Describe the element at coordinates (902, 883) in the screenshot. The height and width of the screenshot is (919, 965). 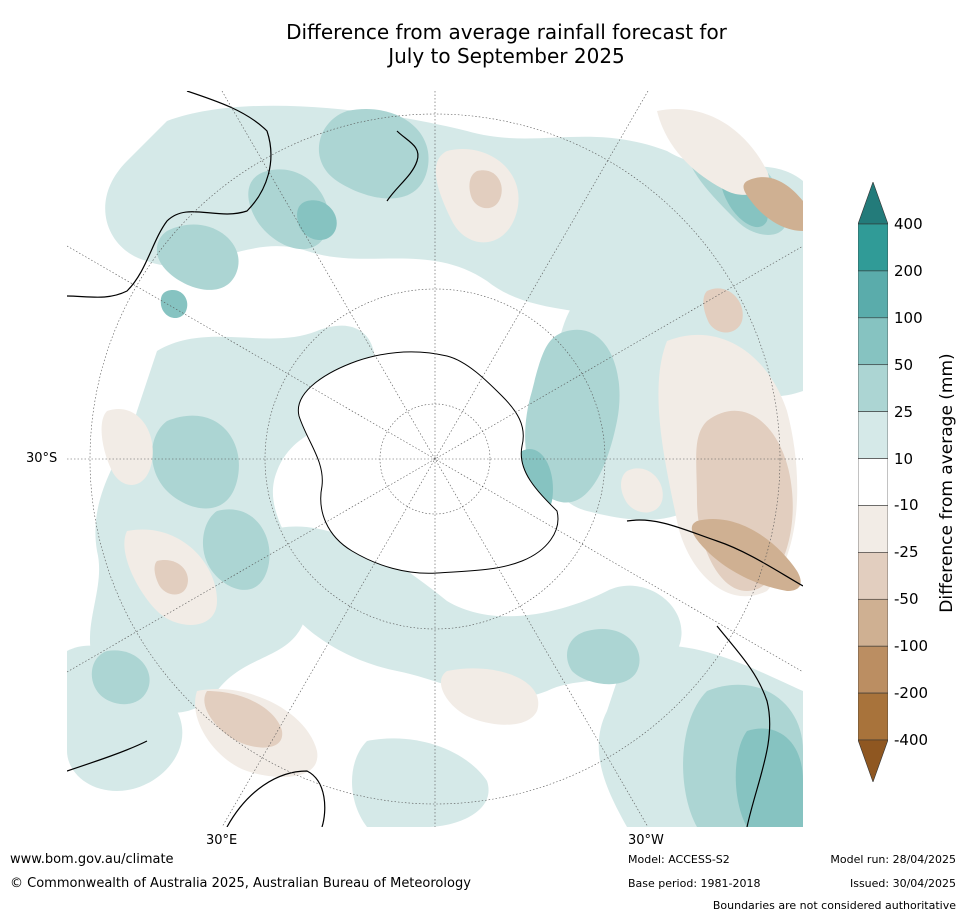
I see `footer-issued: Issued: 30/04/2025` at that location.